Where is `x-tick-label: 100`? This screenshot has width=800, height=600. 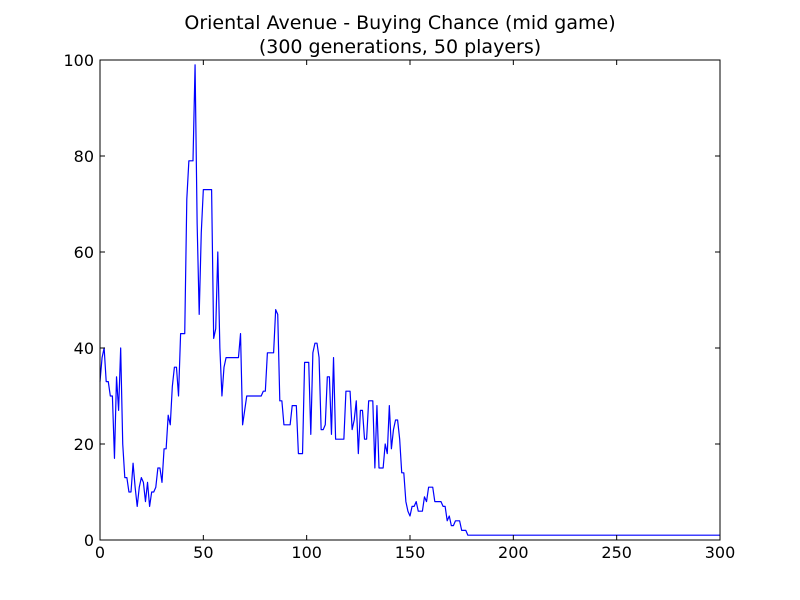 x-tick-label: 100 is located at coordinates (306, 552).